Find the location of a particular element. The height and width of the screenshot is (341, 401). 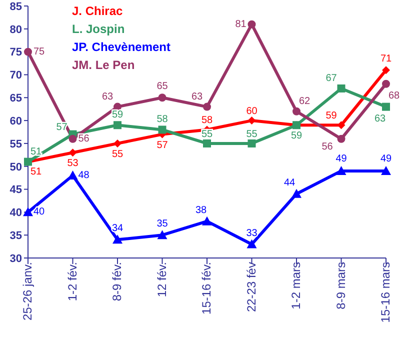

y-tick-label: 85 is located at coordinates (16, 6).